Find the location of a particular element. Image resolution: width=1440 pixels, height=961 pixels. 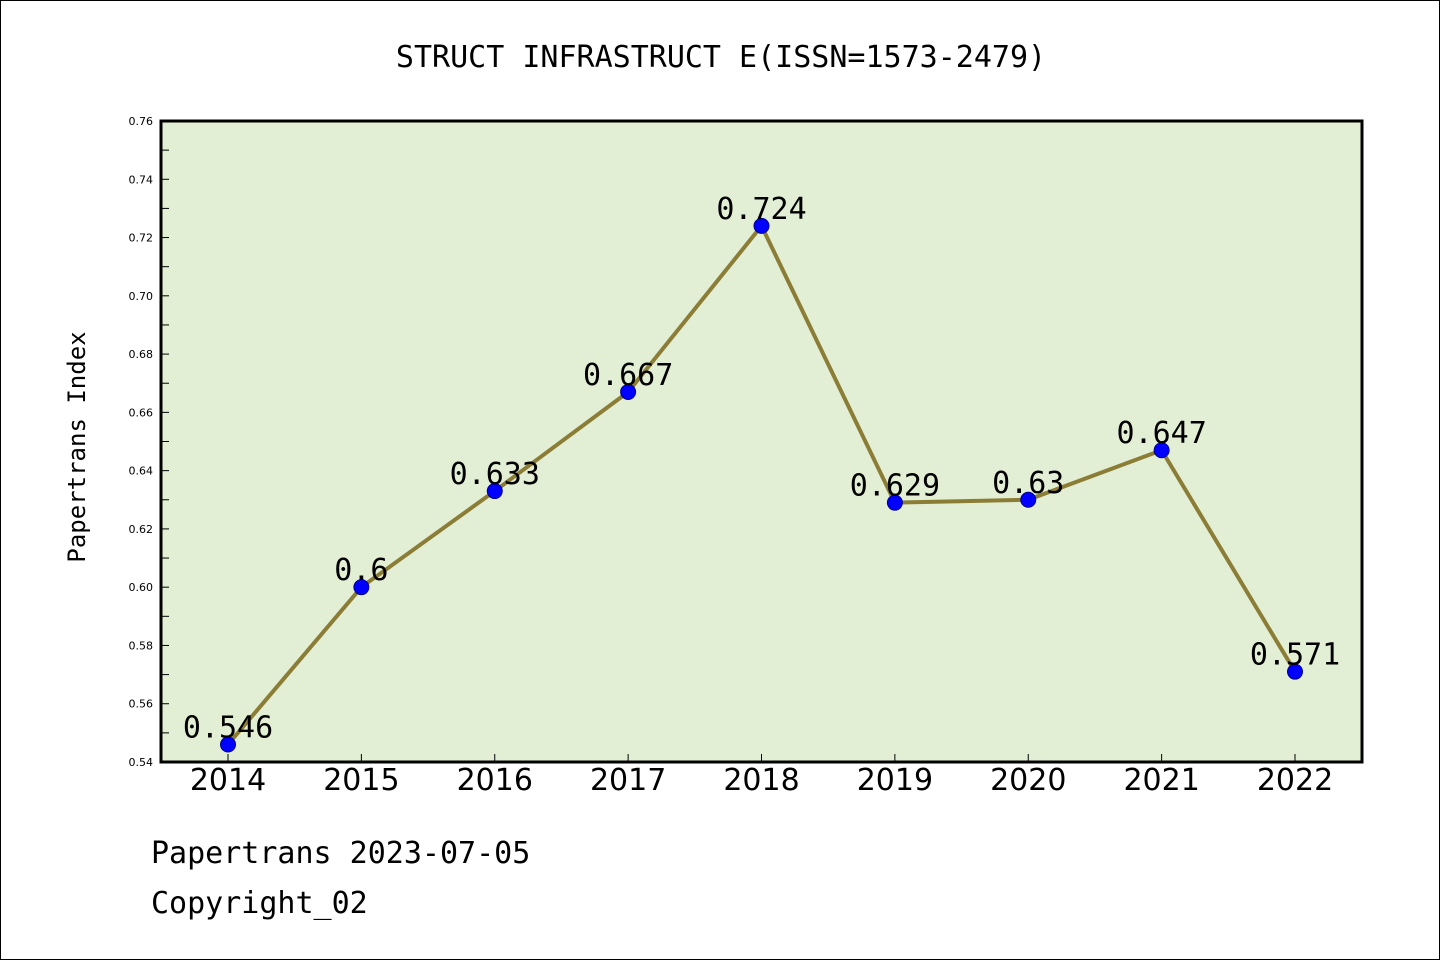

y-tick-label: 0.68 is located at coordinates (141, 354).